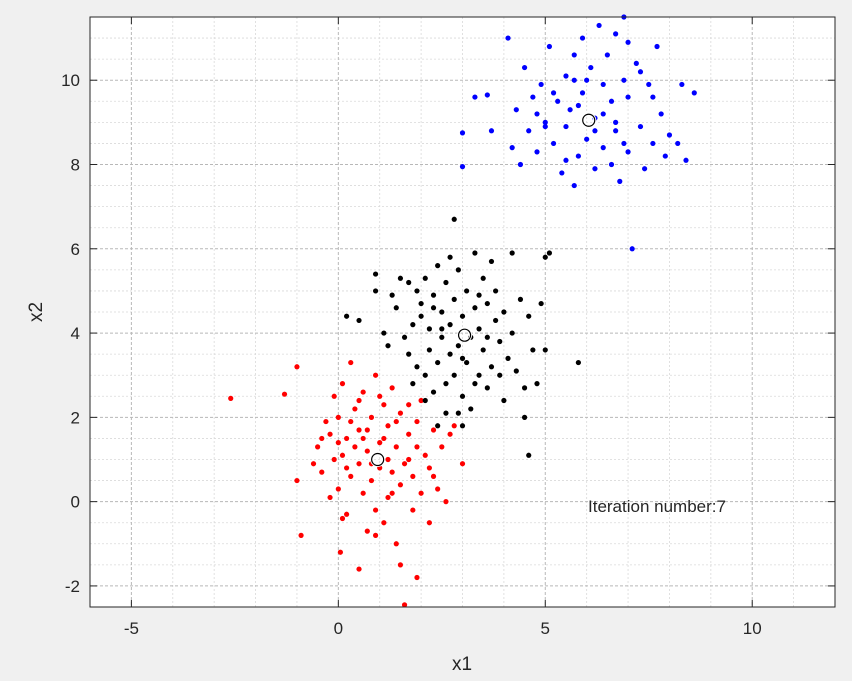 The image size is (852, 681). Describe the element at coordinates (75, 165) in the screenshot. I see `y-tick-label: 8` at that location.